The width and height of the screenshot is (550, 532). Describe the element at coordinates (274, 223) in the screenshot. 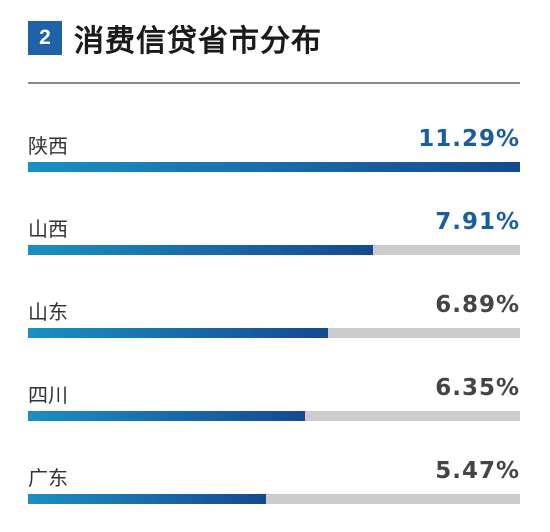

I see `bar-row: 山西 7.91%` at that location.